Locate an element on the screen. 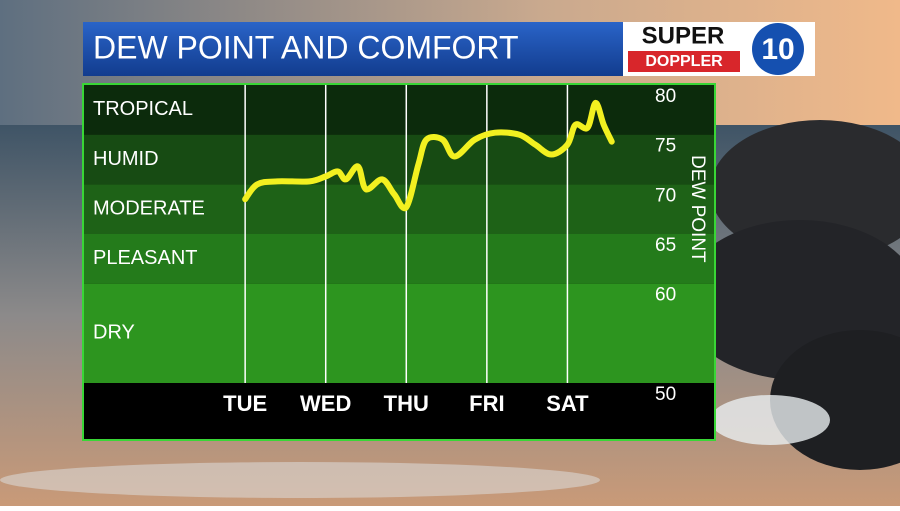 The width and height of the screenshot is (900, 511). zone-label: PLEASANT is located at coordinates (145, 258).